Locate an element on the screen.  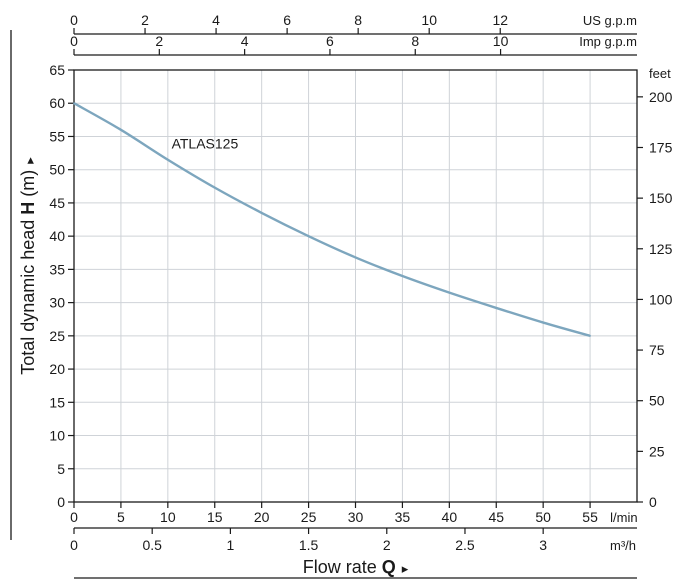
secondary-bottom-tick-label: 2 is located at coordinates (387, 545).